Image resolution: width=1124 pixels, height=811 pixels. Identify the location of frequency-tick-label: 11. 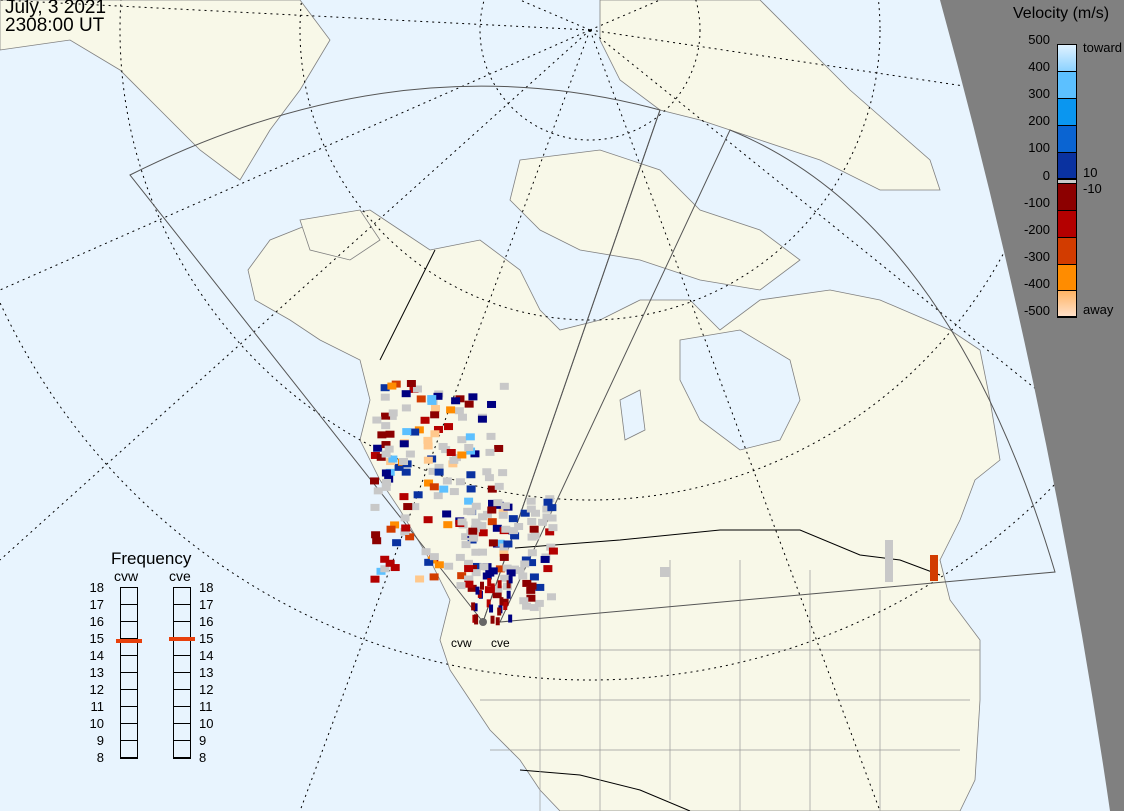
(206, 706).